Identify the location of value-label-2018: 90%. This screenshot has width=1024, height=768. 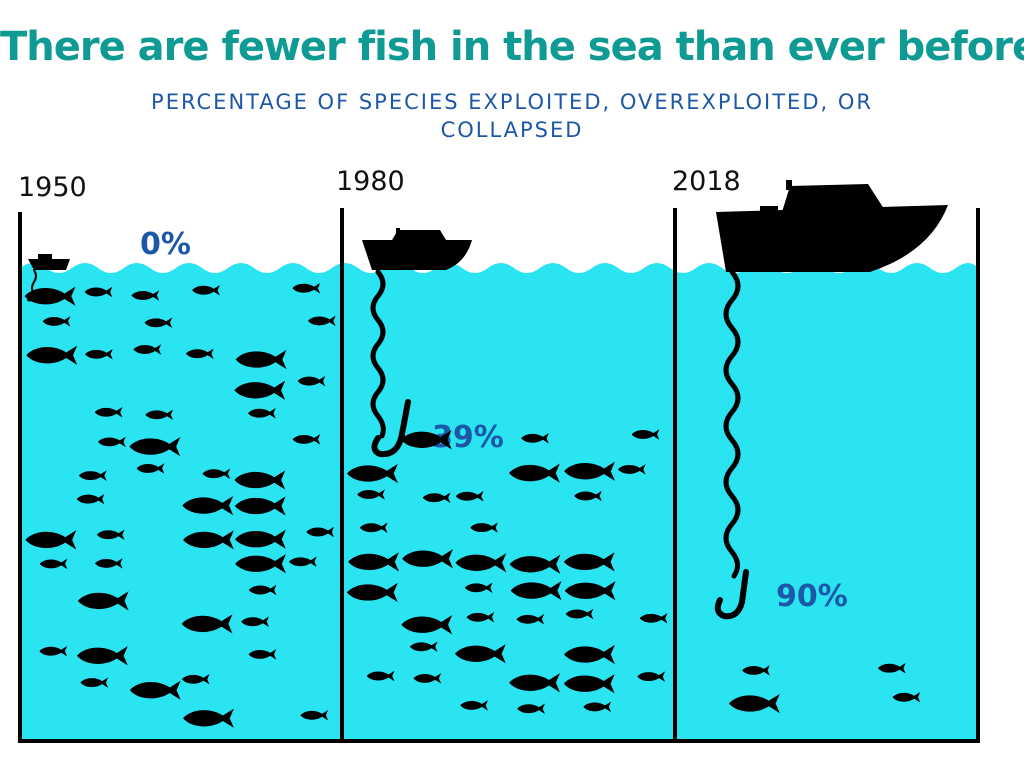
(812, 596).